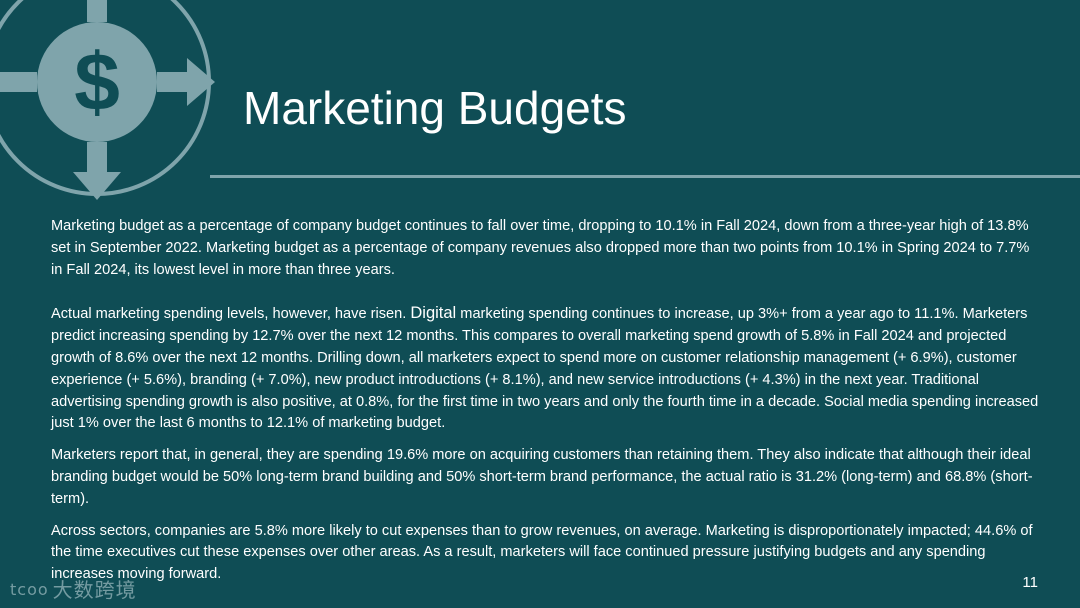 The image size is (1080, 608). Describe the element at coordinates (433, 313) in the screenshot. I see `paragraph-digital-word: Digital` at that location.